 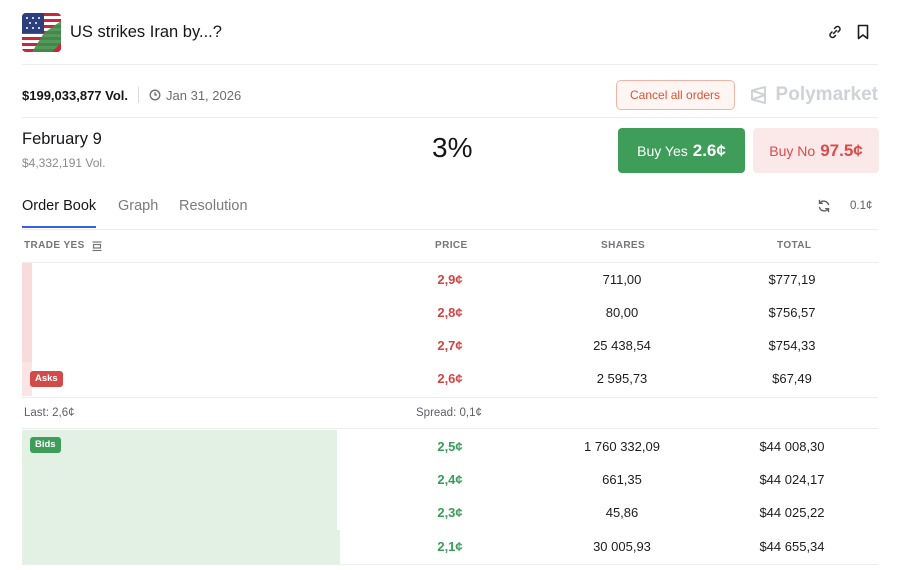 What do you see at coordinates (452, 147) in the screenshot?
I see `outcome-chance: 3%` at bounding box center [452, 147].